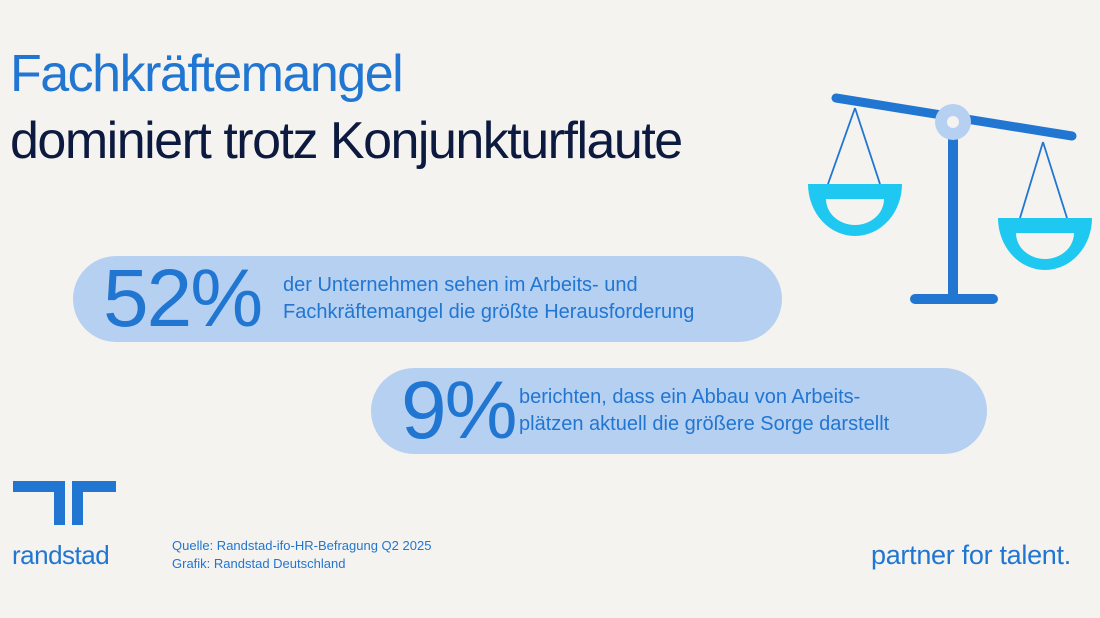 This screenshot has width=1100, height=618. I want to click on randstad-logo-icon, so click(64, 503).